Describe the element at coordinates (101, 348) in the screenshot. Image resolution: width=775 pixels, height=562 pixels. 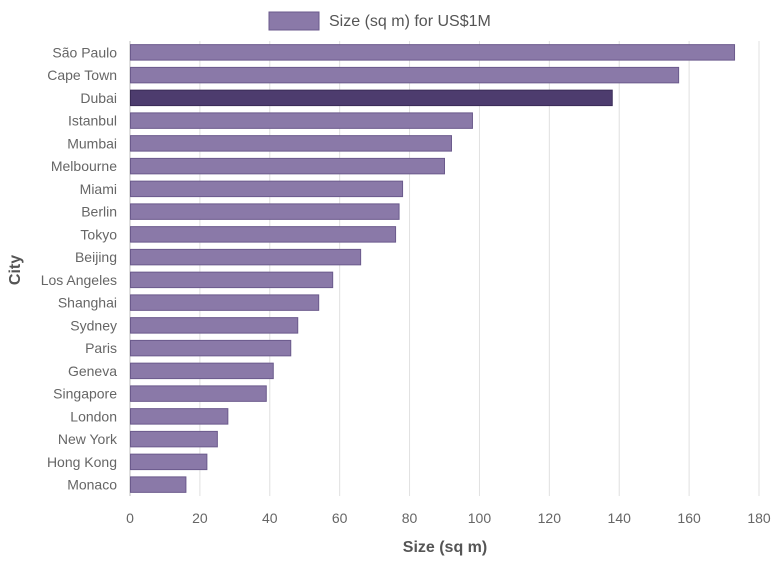
I see `y-tick-label: Paris` at that location.